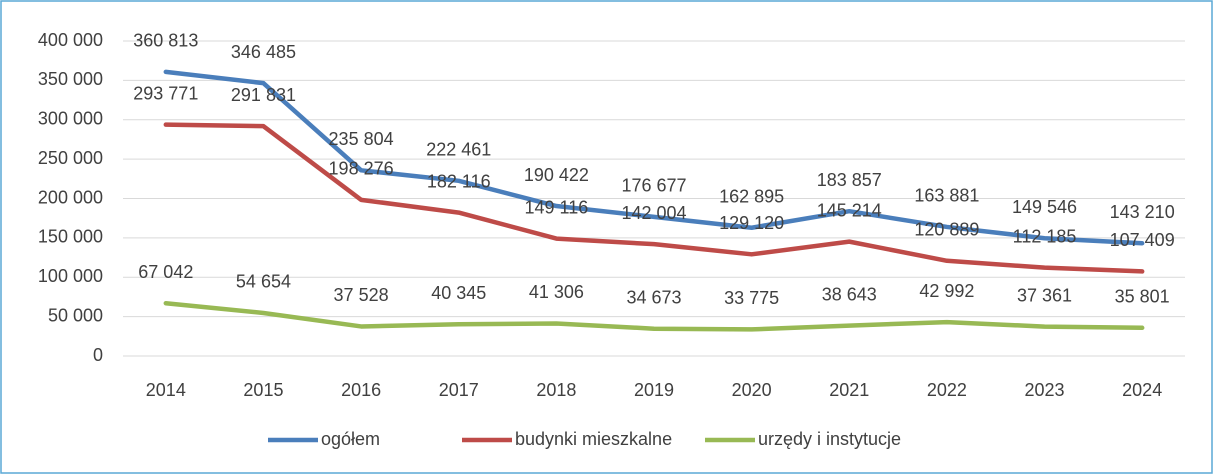 The image size is (1213, 474). Describe the element at coordinates (829, 439) in the screenshot. I see `legend-label: urzędy i instytucje` at that location.